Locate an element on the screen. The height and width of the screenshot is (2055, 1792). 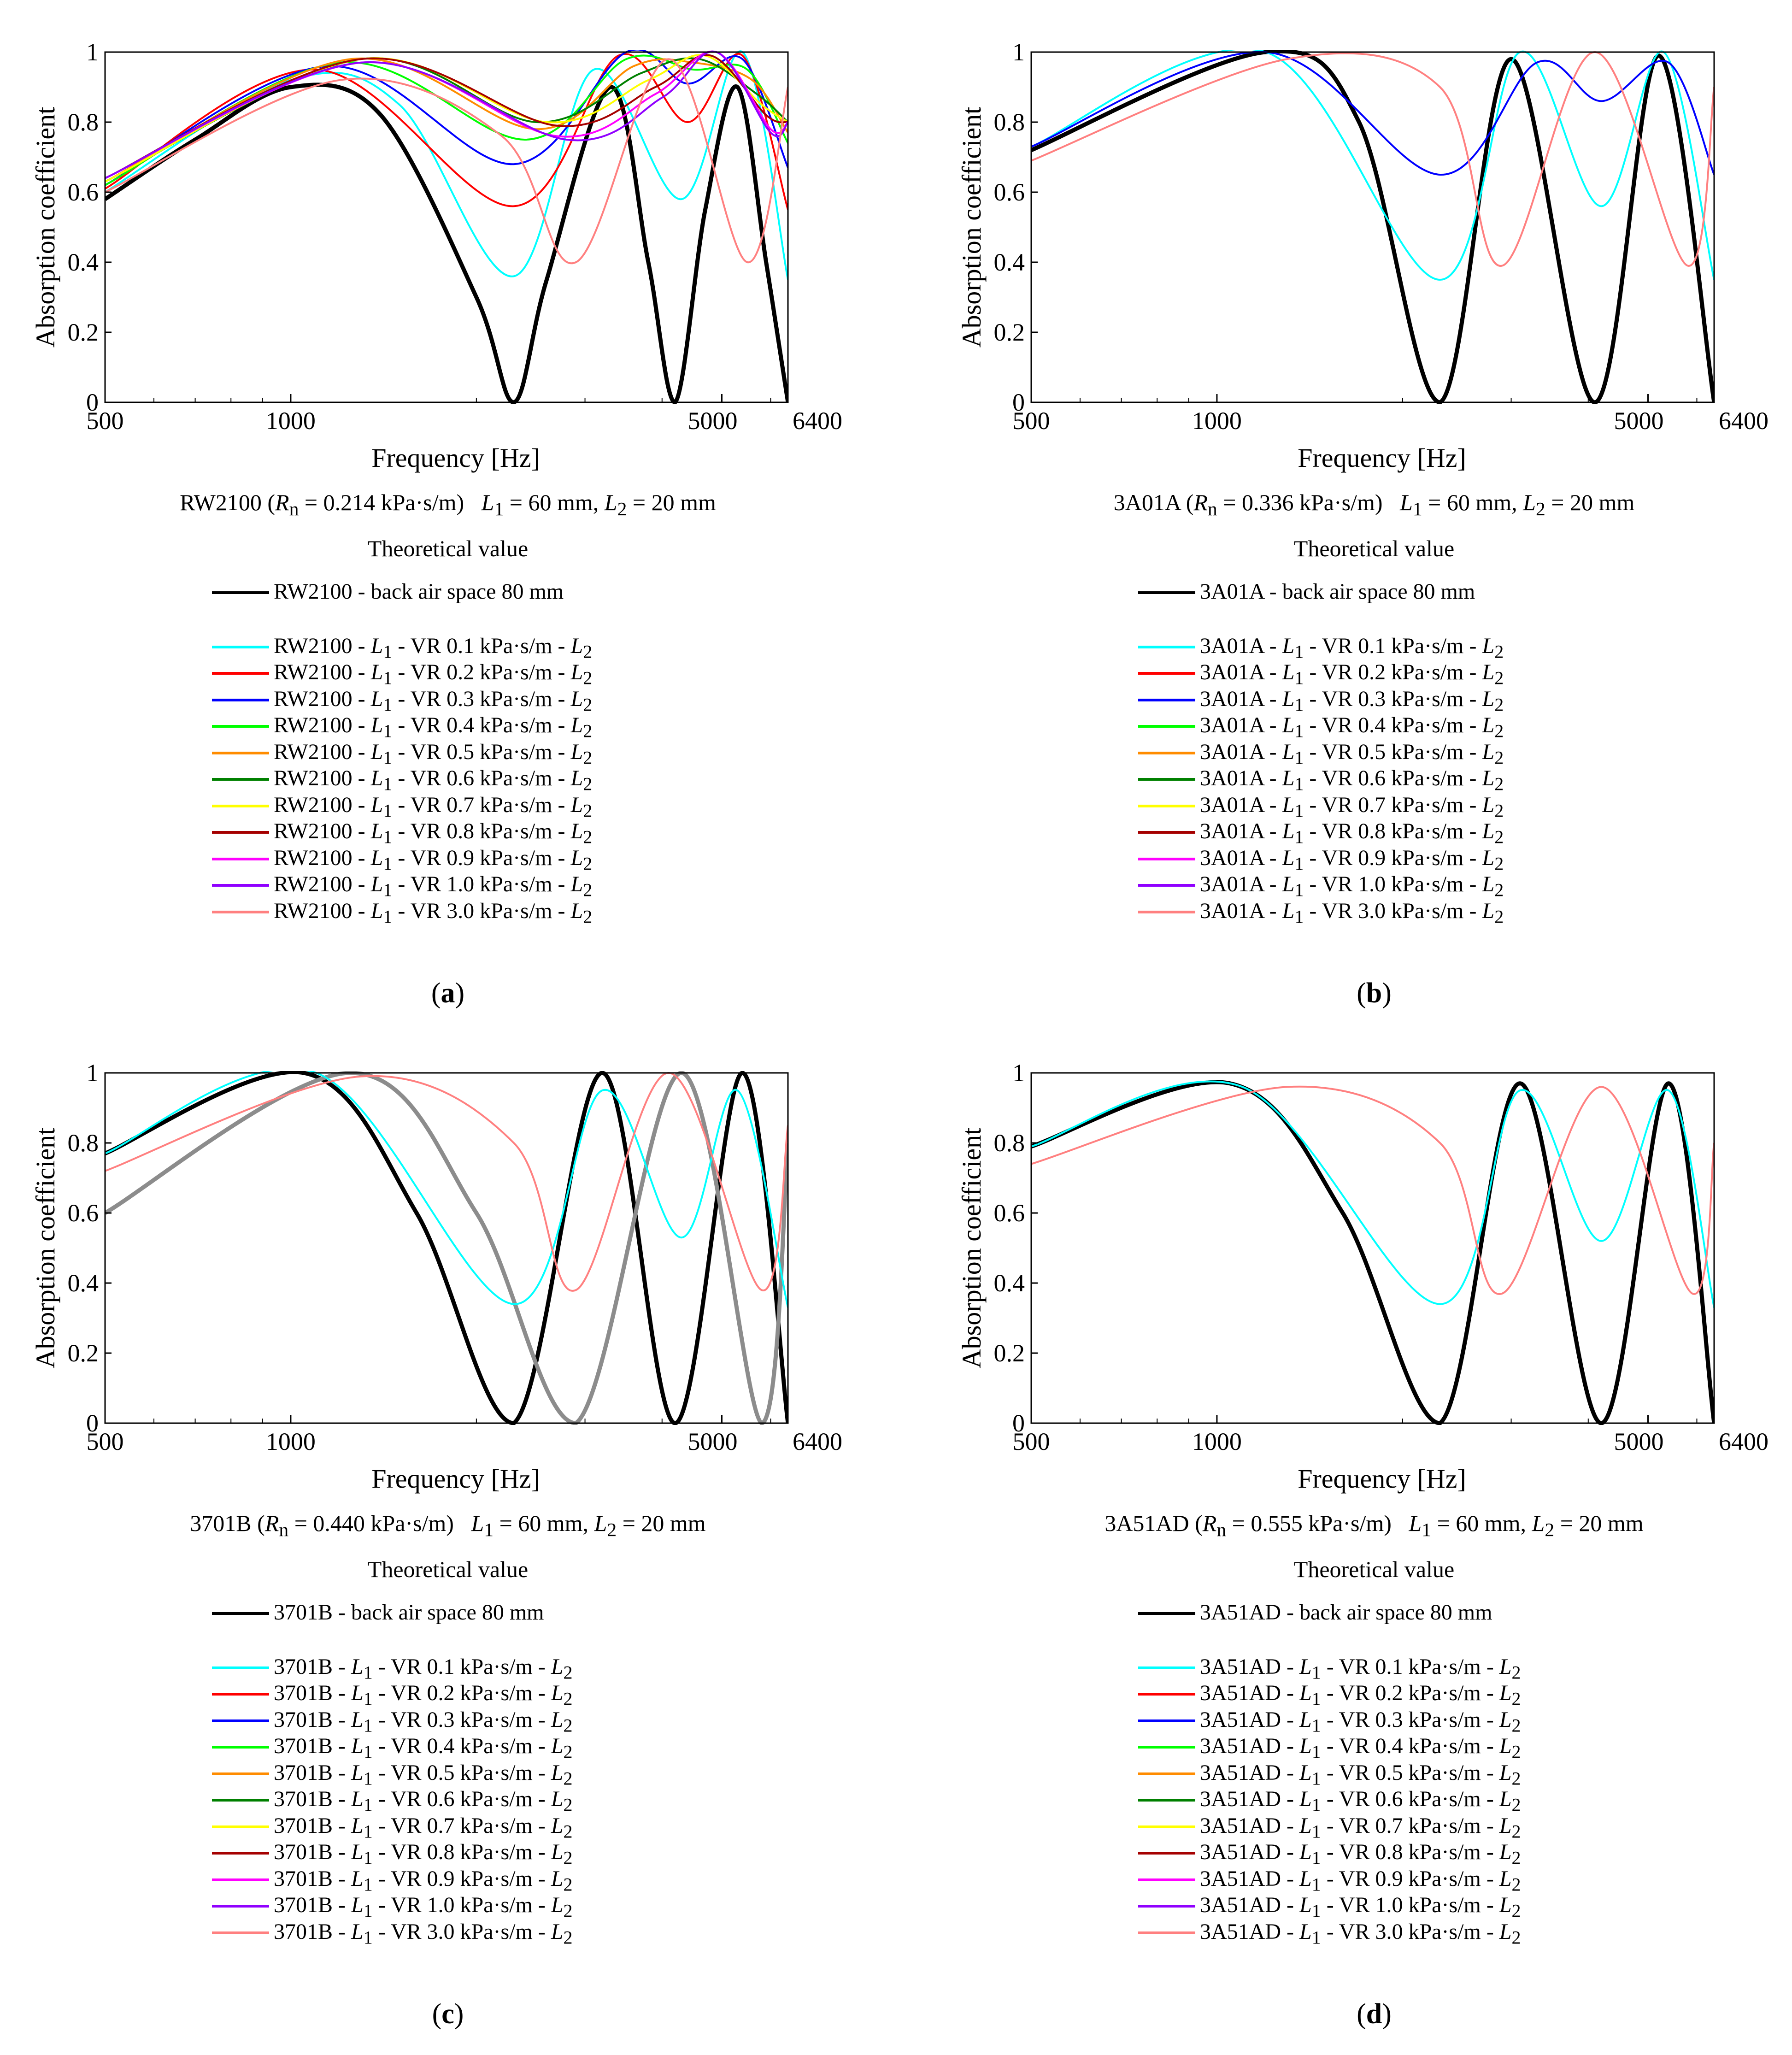
legend-label: RW2100 - L1 - VR 0.1 kPa·s/m - L2 is located at coordinates (433, 647).